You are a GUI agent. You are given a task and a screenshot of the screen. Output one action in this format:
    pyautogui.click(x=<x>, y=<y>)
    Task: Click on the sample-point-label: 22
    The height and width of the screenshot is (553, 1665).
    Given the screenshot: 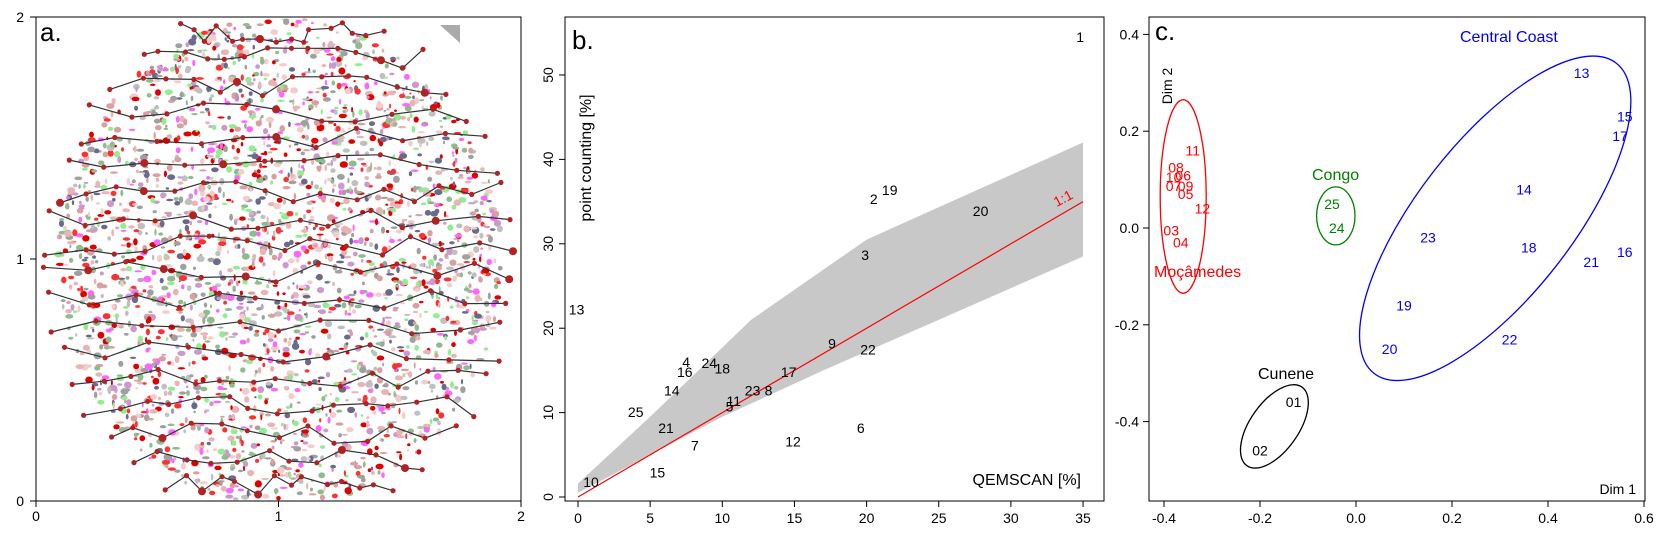 What is the action you would take?
    pyautogui.click(x=868, y=349)
    